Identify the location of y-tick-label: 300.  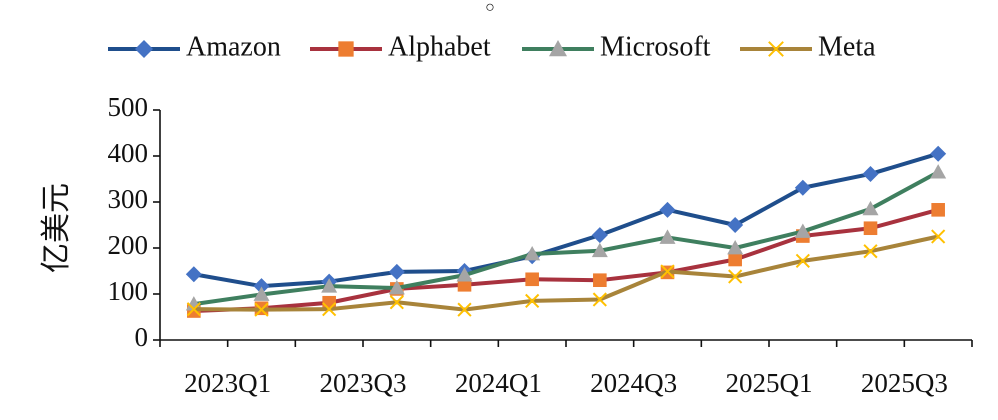
(128, 199).